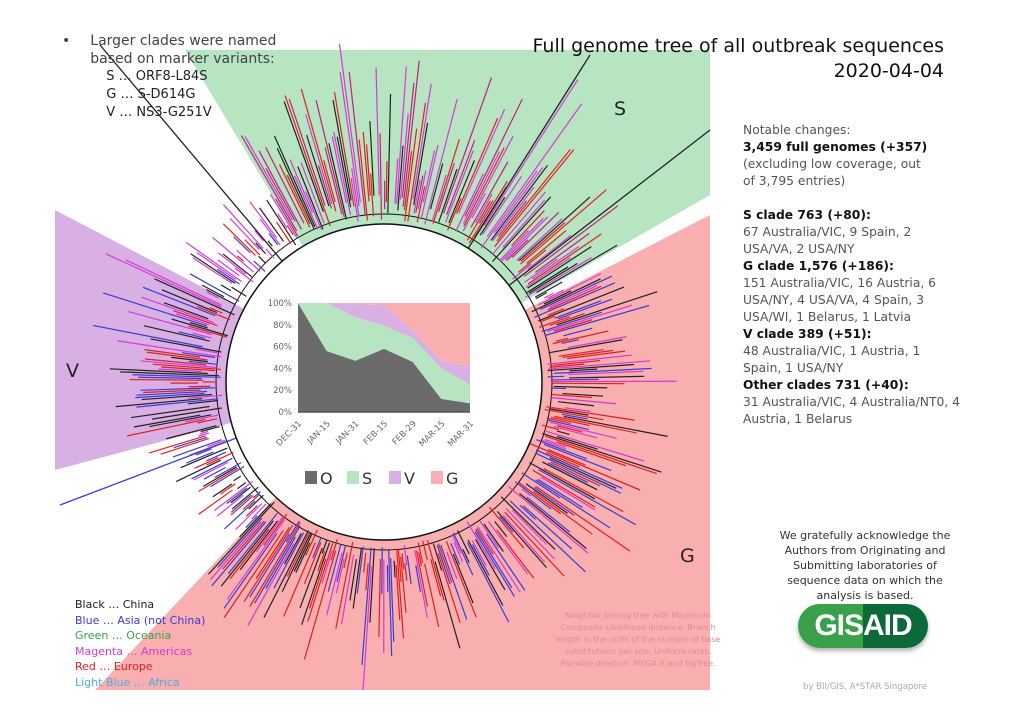  Describe the element at coordinates (282, 348) in the screenshot. I see `y-tick-label: 60%` at that location.